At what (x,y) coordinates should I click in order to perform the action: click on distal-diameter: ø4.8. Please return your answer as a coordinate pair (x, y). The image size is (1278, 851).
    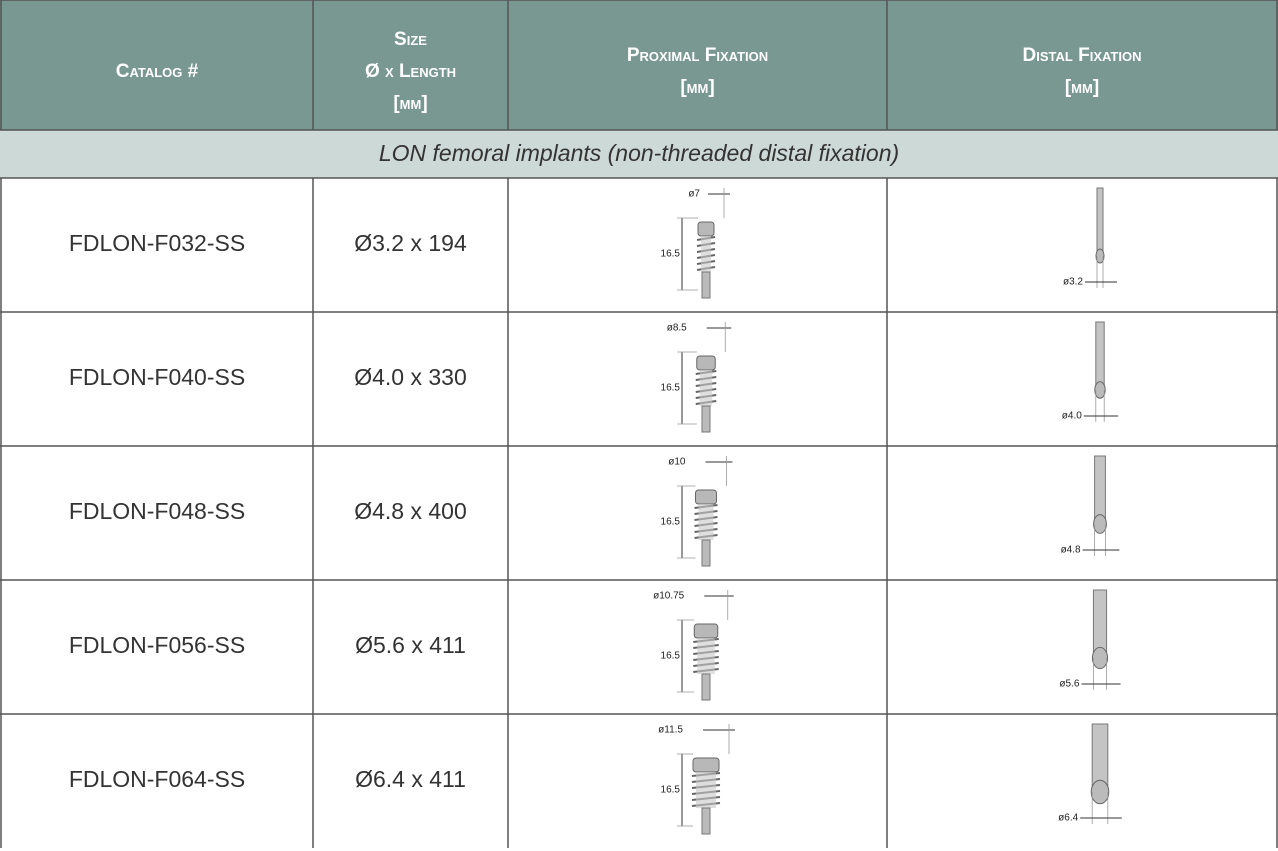
    Looking at the image, I should click on (1071, 550).